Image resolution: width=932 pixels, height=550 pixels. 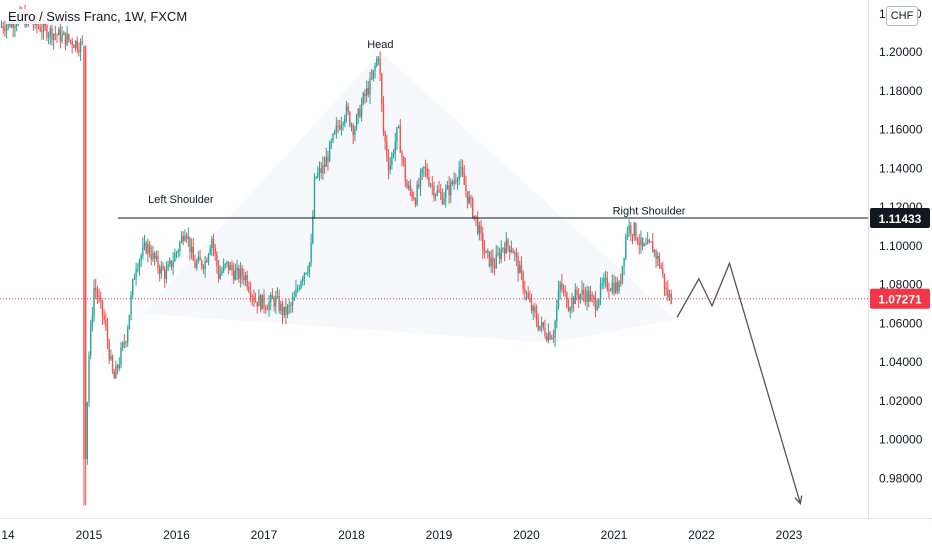 What do you see at coordinates (901, 323) in the screenshot?
I see `y-tick-label: 1.06000` at bounding box center [901, 323].